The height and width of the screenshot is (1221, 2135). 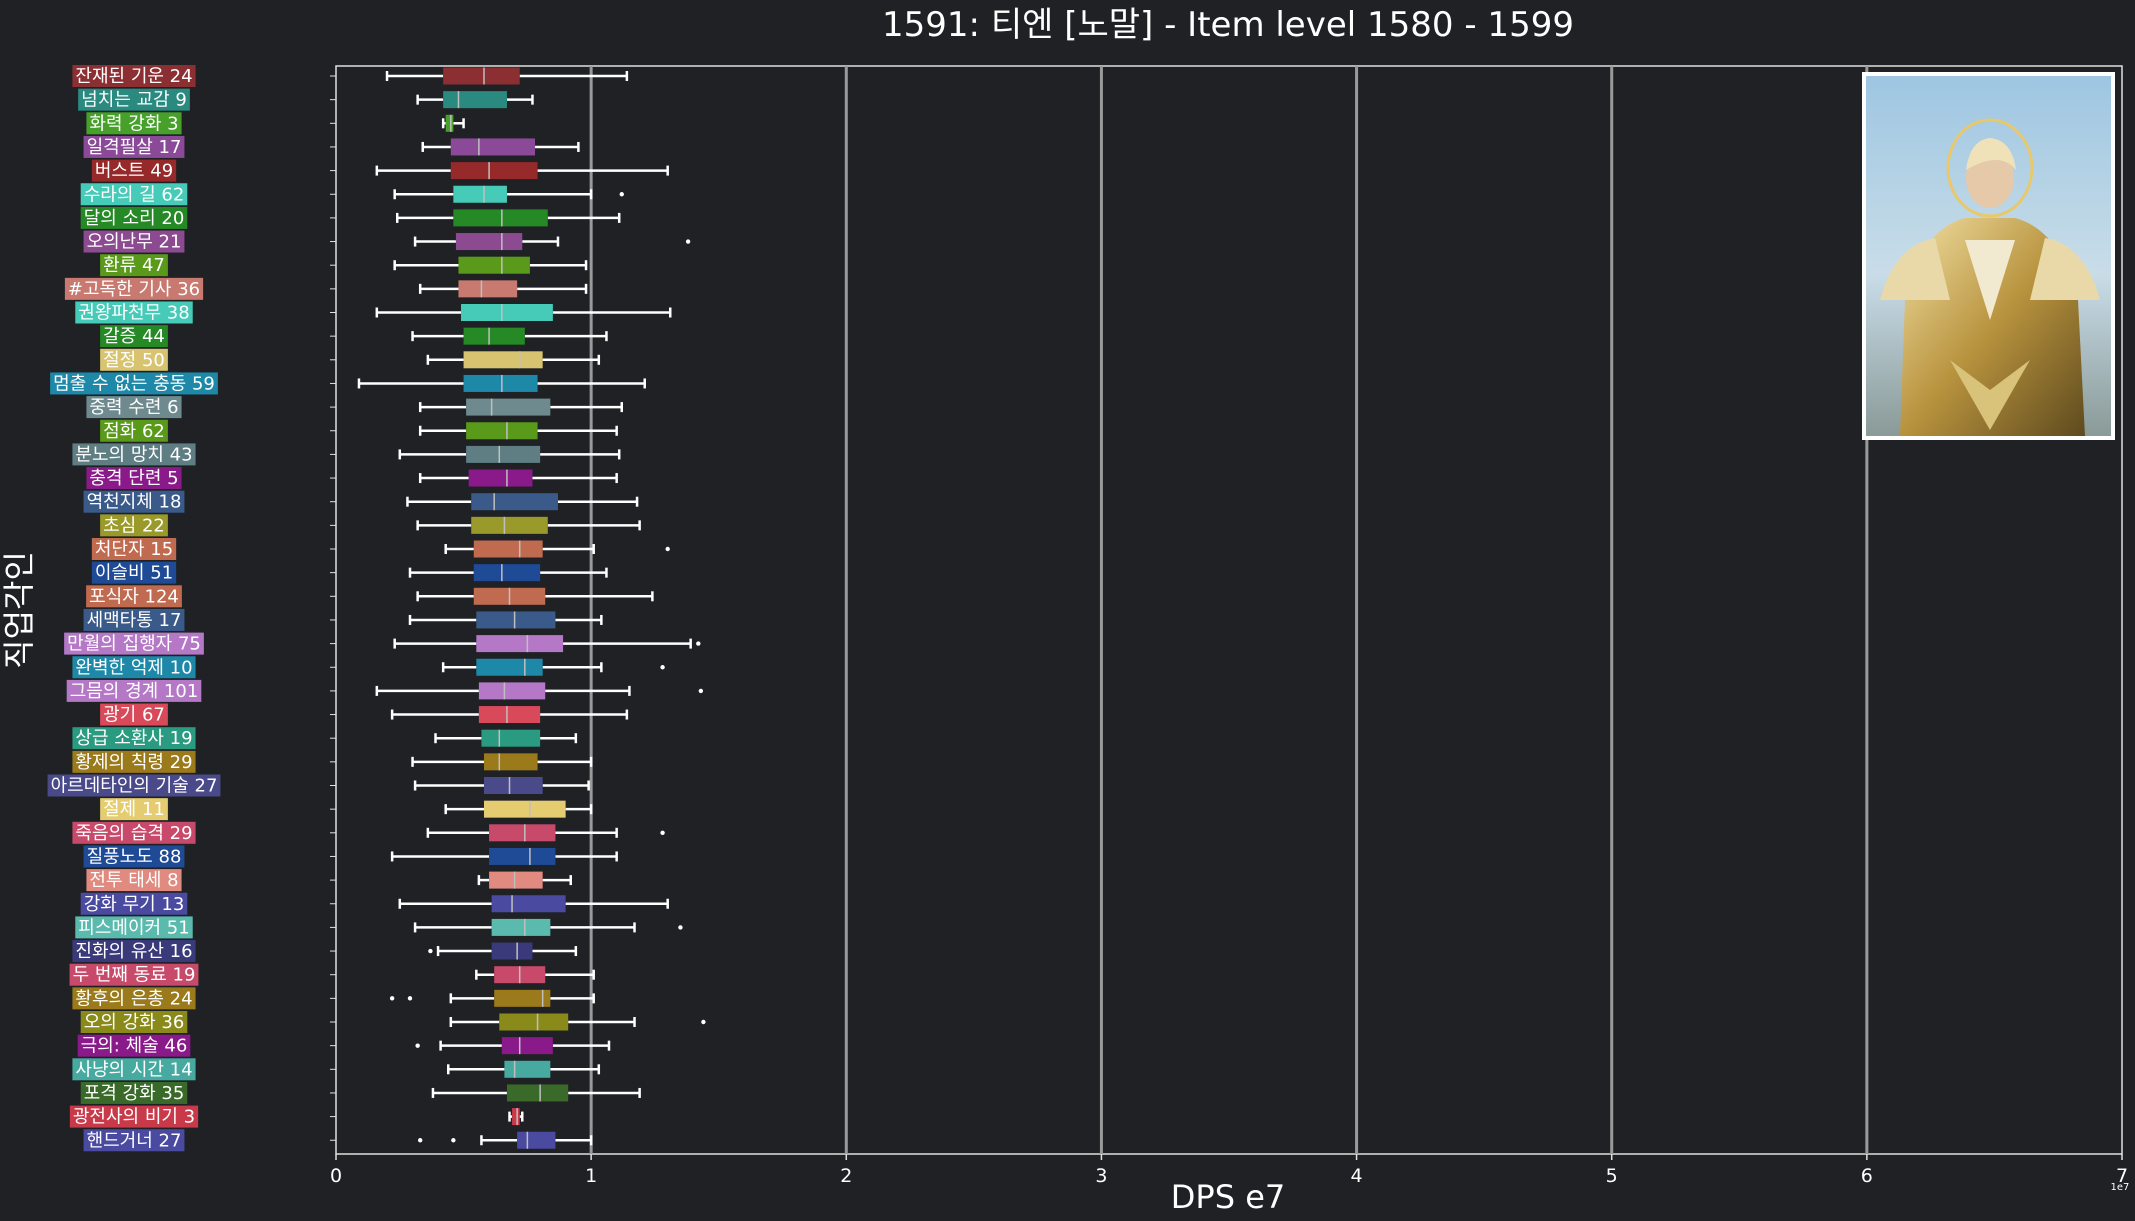 I want to click on category-label-text: 점화 62, so click(x=134, y=431).